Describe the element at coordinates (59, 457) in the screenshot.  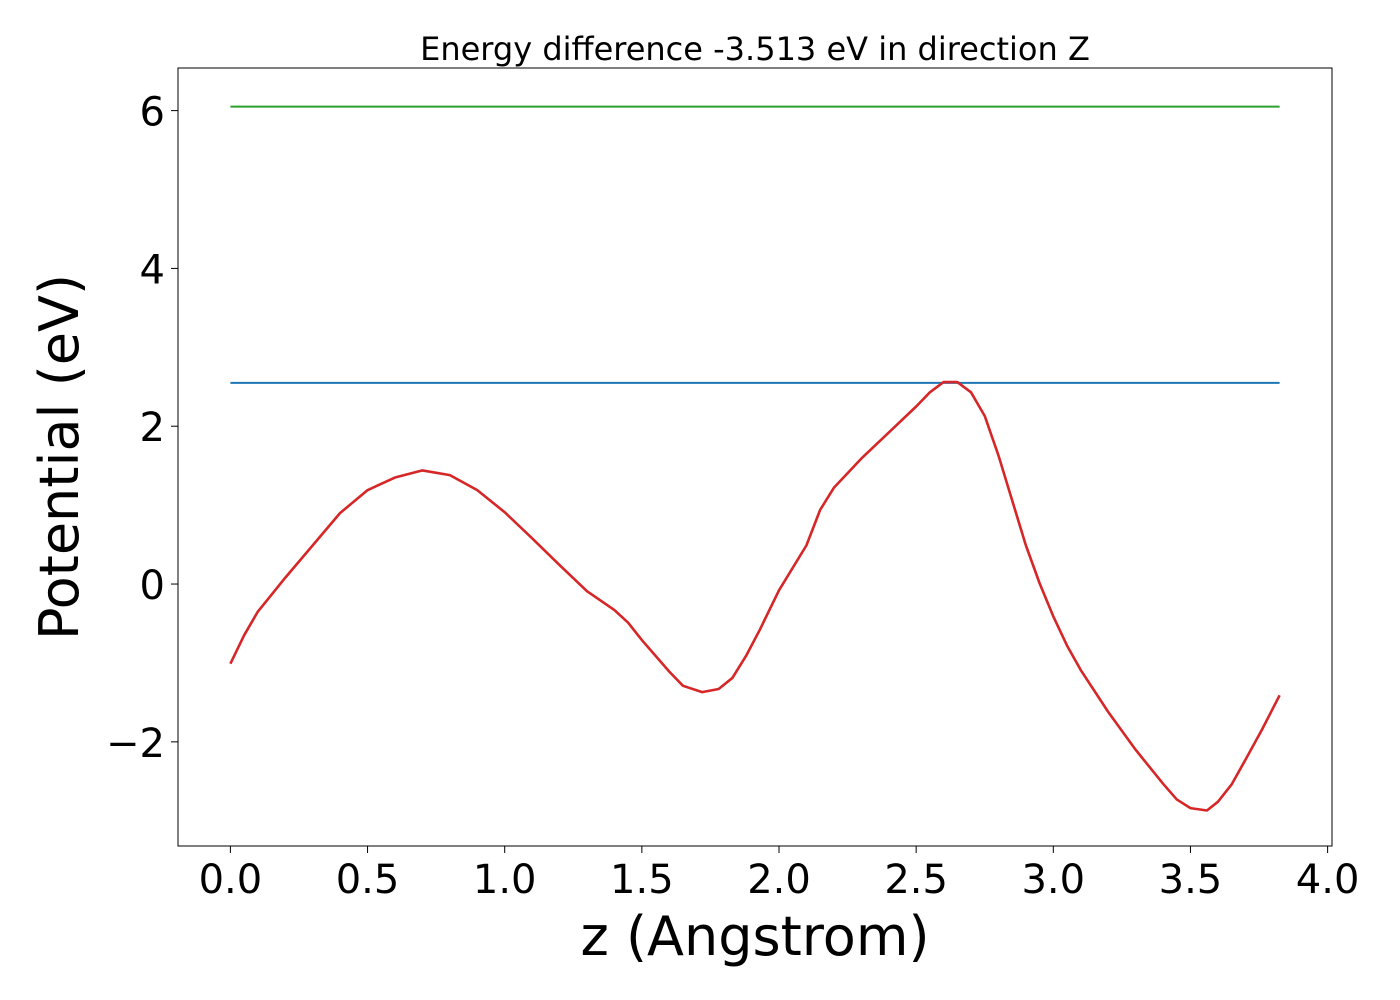
I see `y-axis-label: Potential (eV)` at that location.